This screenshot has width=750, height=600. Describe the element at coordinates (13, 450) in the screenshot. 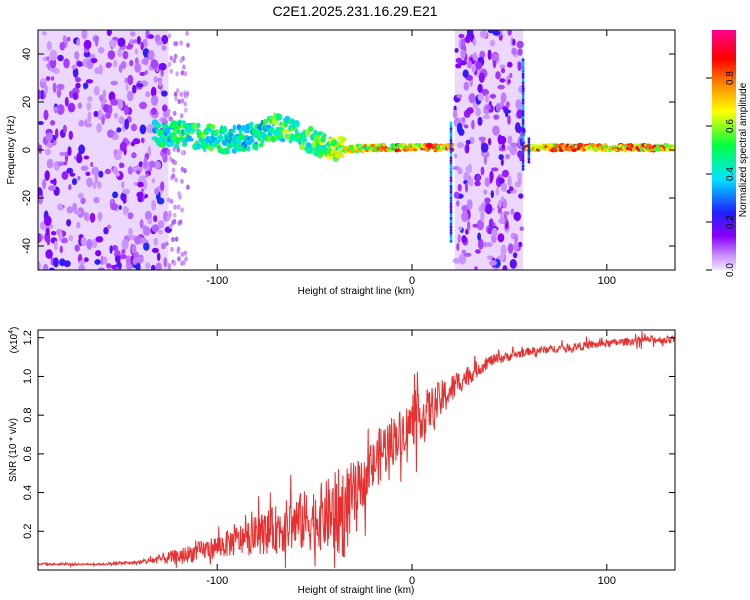

I see `snr-y-label: SNR (10 * v/v)` at that location.